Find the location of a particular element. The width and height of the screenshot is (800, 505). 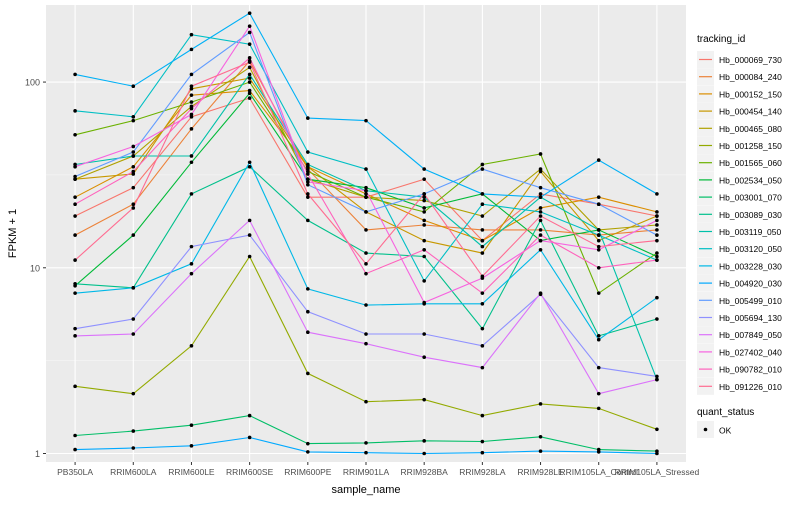

legend-label: Hb_005694_130 is located at coordinates (750, 318).